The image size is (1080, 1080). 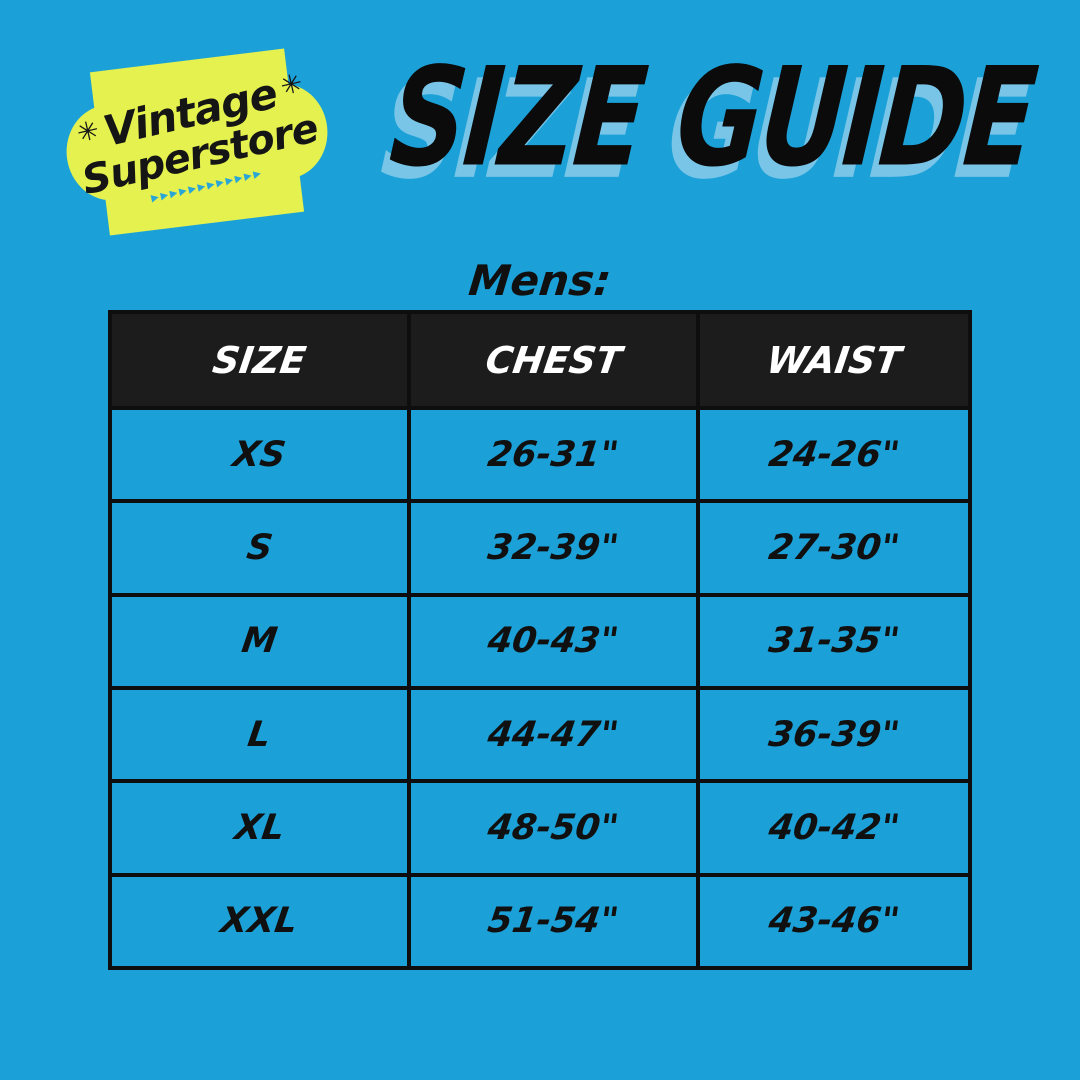 I want to click on cell-value: 43-46", so click(x=834, y=921).